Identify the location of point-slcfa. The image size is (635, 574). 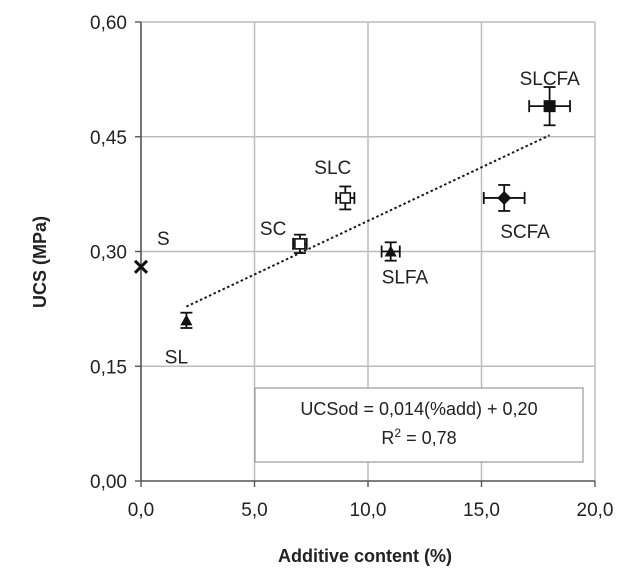
(549, 106).